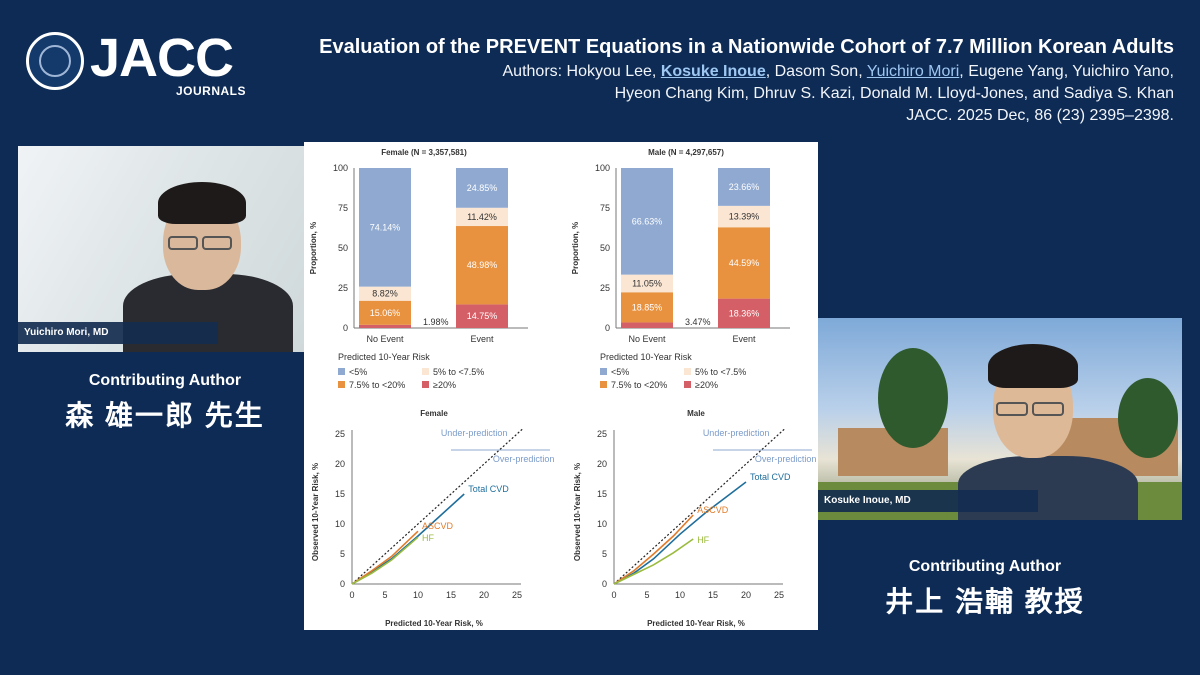 This screenshot has width=1200, height=675. What do you see at coordinates (118, 333) in the screenshot?
I see `participant-name-left: Yuichiro Mori, MD` at bounding box center [118, 333].